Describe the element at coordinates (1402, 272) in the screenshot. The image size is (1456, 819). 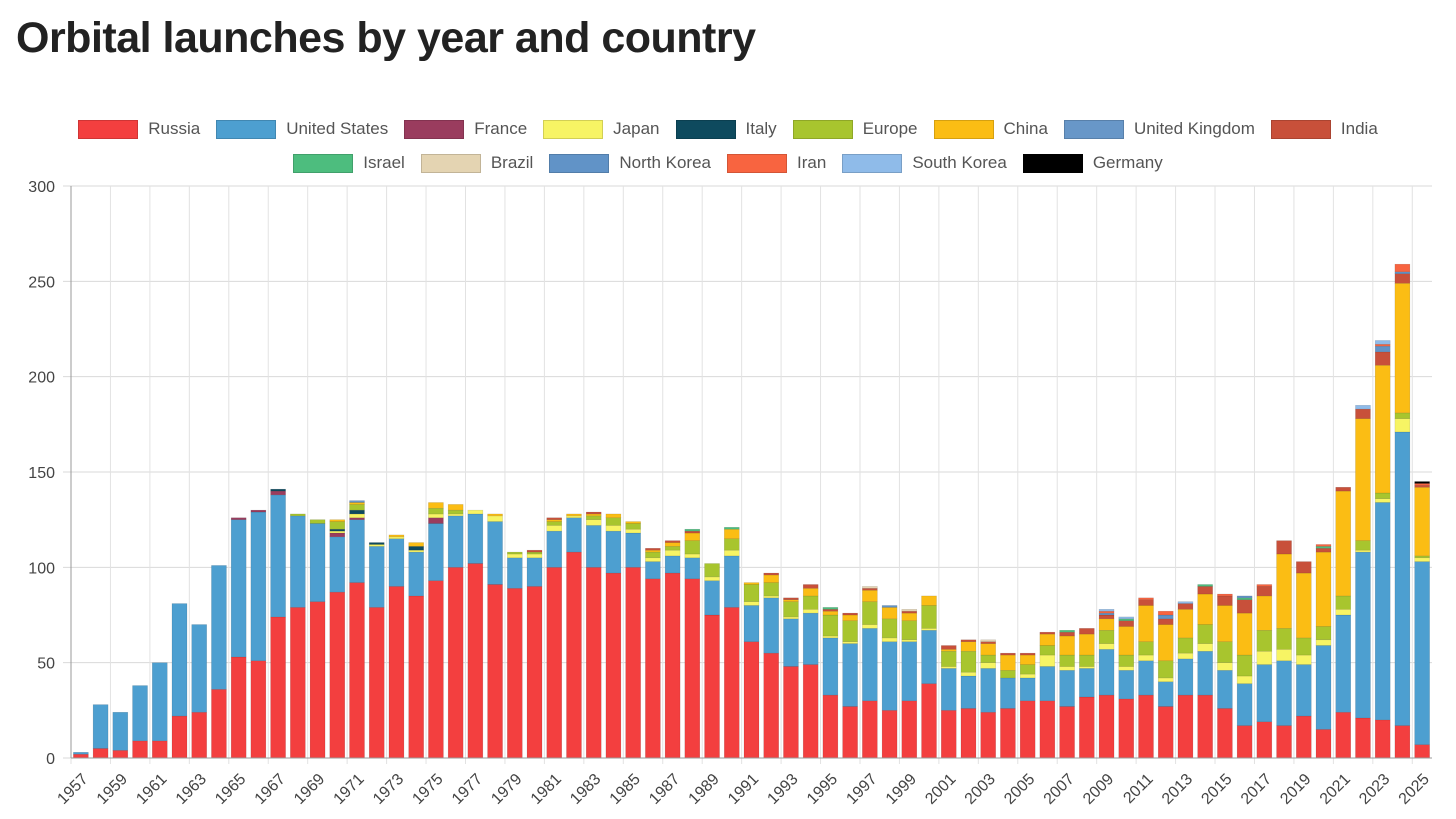
I see `bar-2024-north-korea` at that location.